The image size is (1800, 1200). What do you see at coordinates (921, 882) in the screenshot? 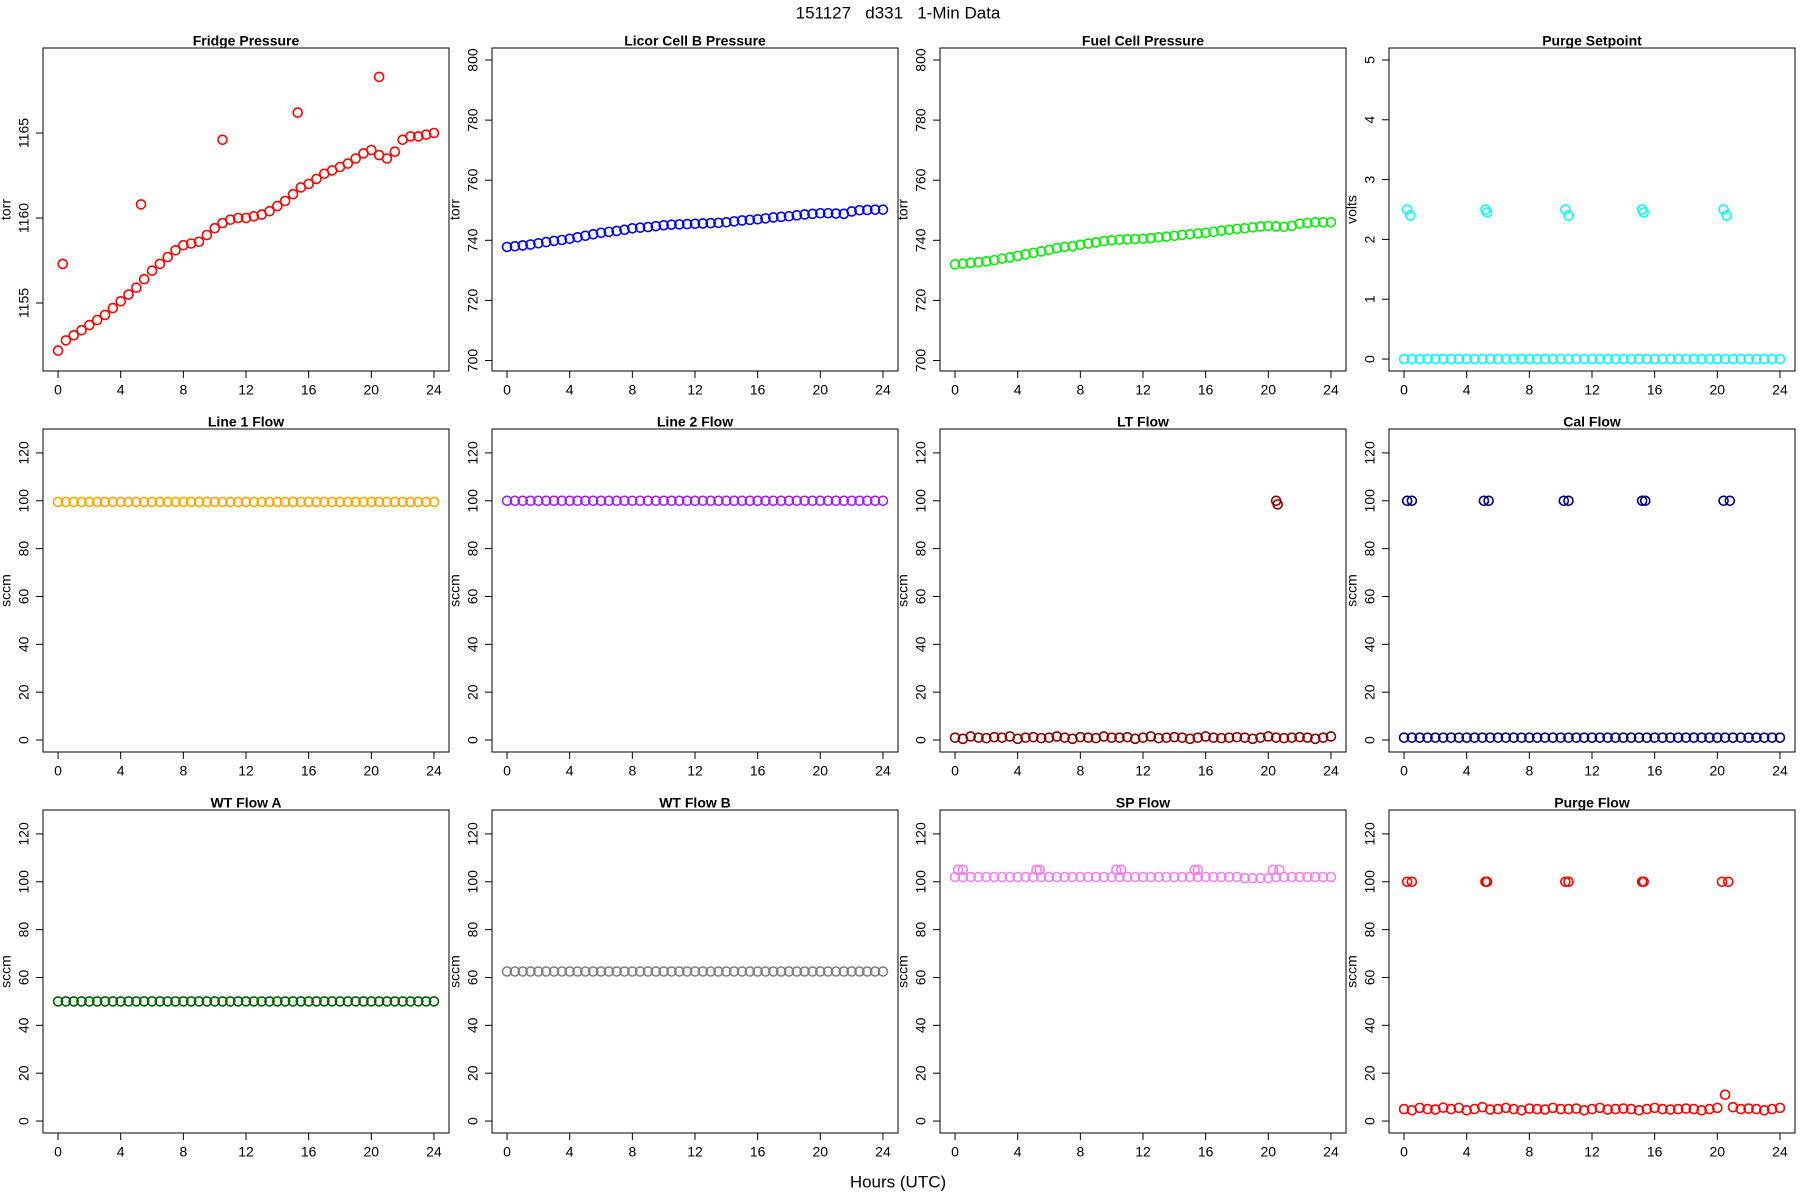
I see `y-tick-label: 100` at bounding box center [921, 882].